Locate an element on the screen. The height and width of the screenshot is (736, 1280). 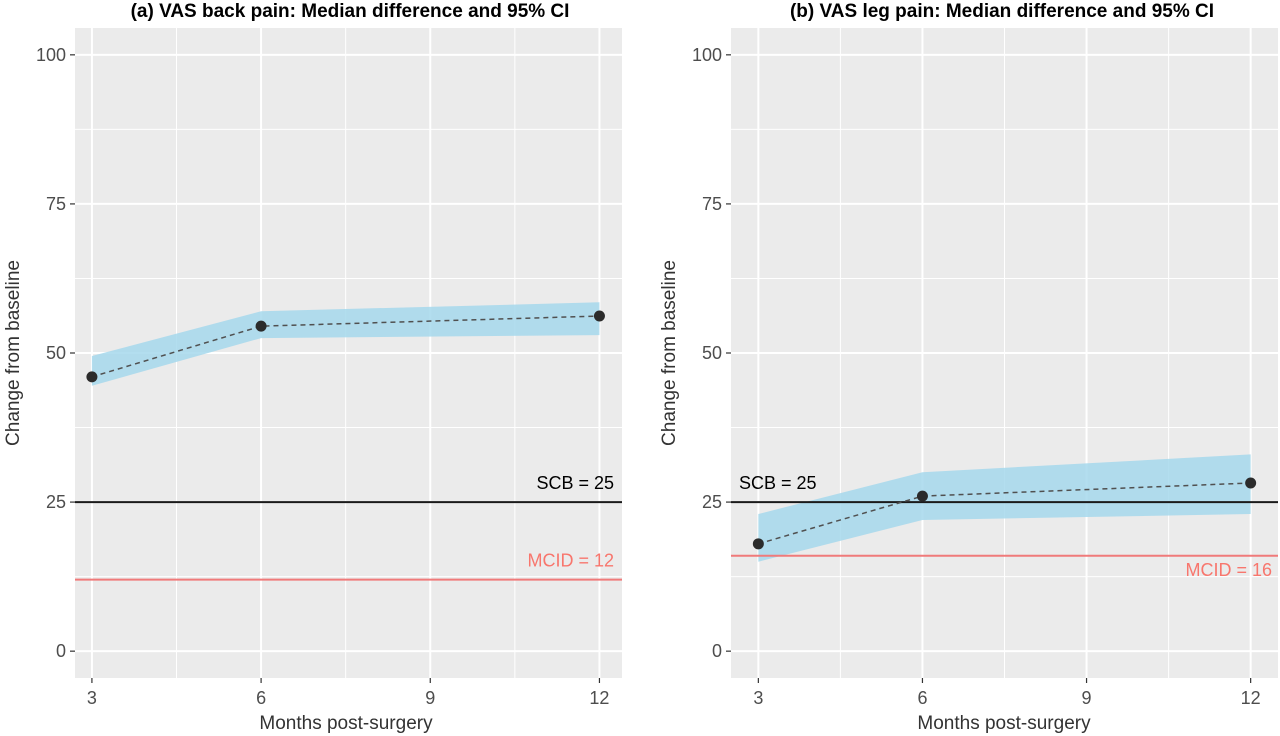
panel-a-ci-band is located at coordinates (345, 344).